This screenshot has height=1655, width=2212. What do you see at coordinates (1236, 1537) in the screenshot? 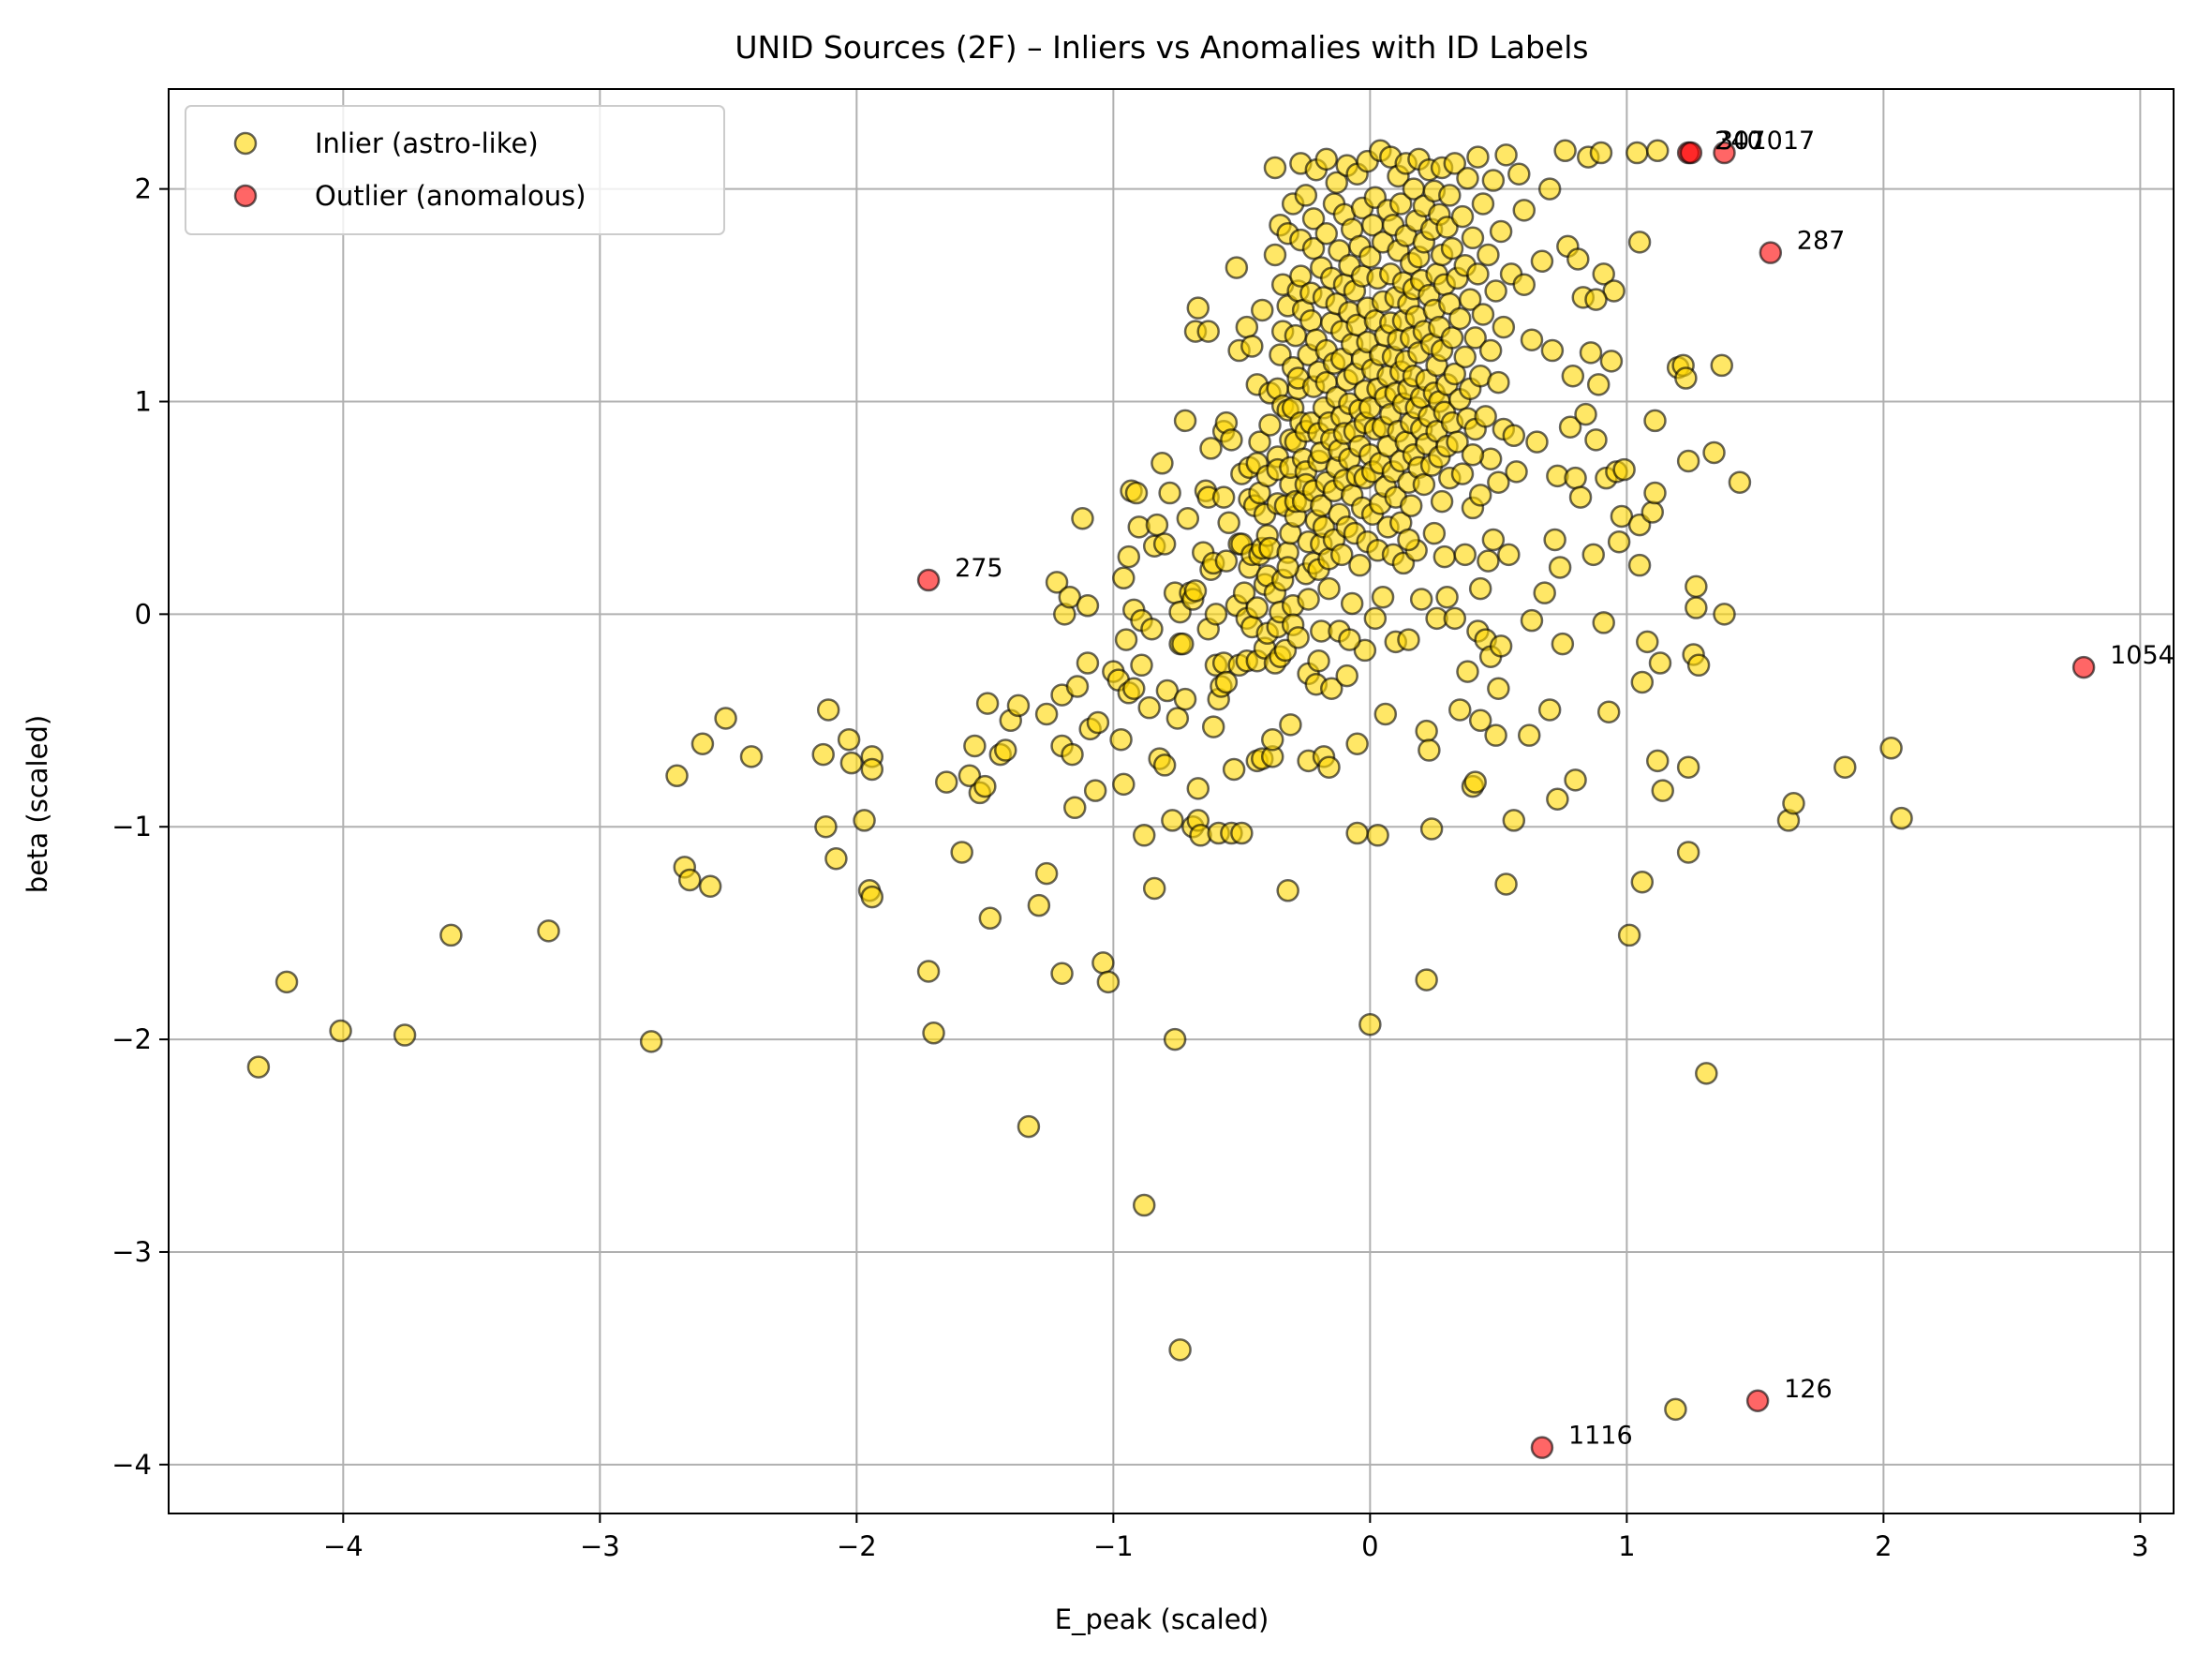
I see `x-axis-ticks: −4 −3 −2 −1 0 1 2 3` at bounding box center [1236, 1537].